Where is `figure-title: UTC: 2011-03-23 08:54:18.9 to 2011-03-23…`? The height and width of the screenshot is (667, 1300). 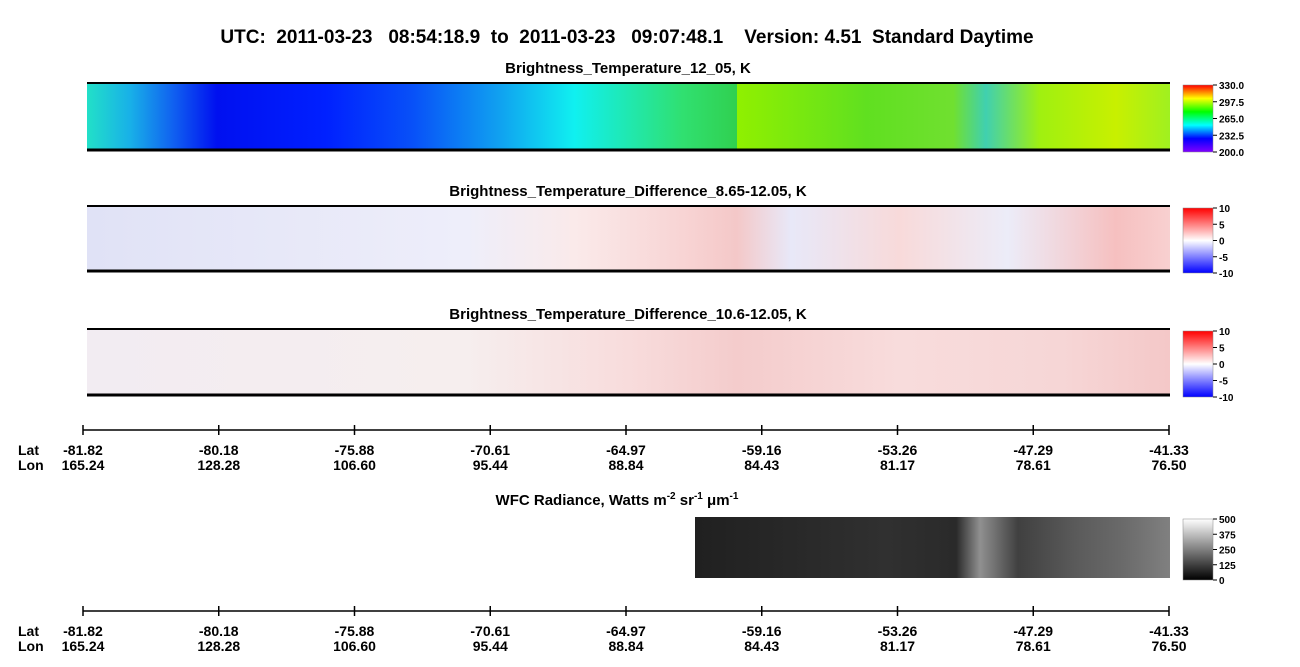 figure-title: UTC: 2011-03-23 08:54:18.9 to 2011-03-23… is located at coordinates (626, 37).